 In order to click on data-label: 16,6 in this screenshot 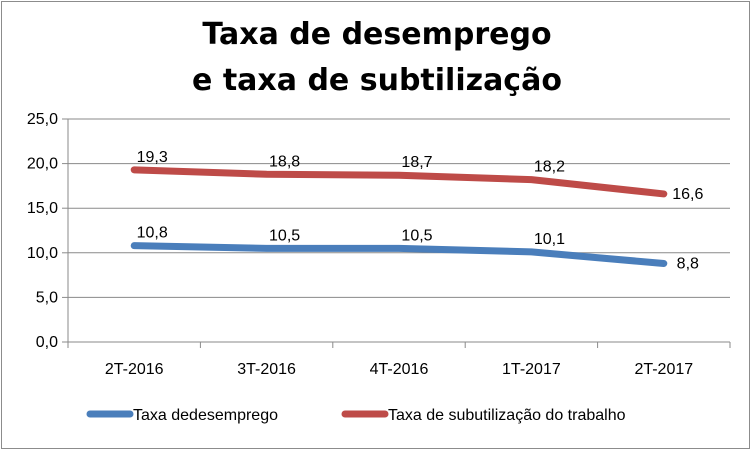, I will do `click(687, 194)`.